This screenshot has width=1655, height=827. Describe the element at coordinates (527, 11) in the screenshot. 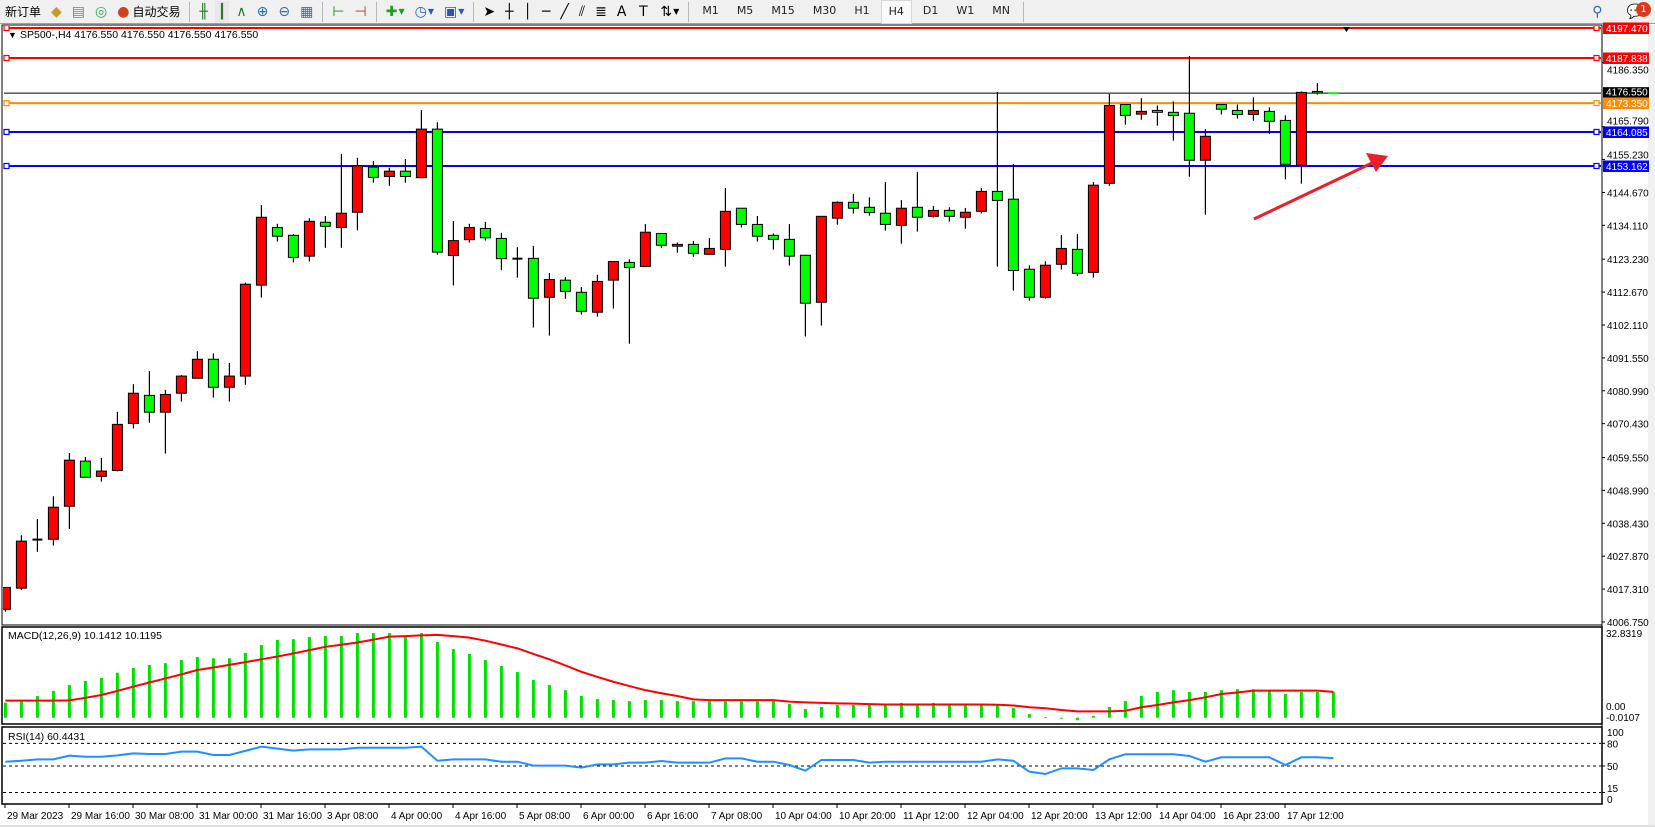

I see `vertical-line-icon: │` at that location.